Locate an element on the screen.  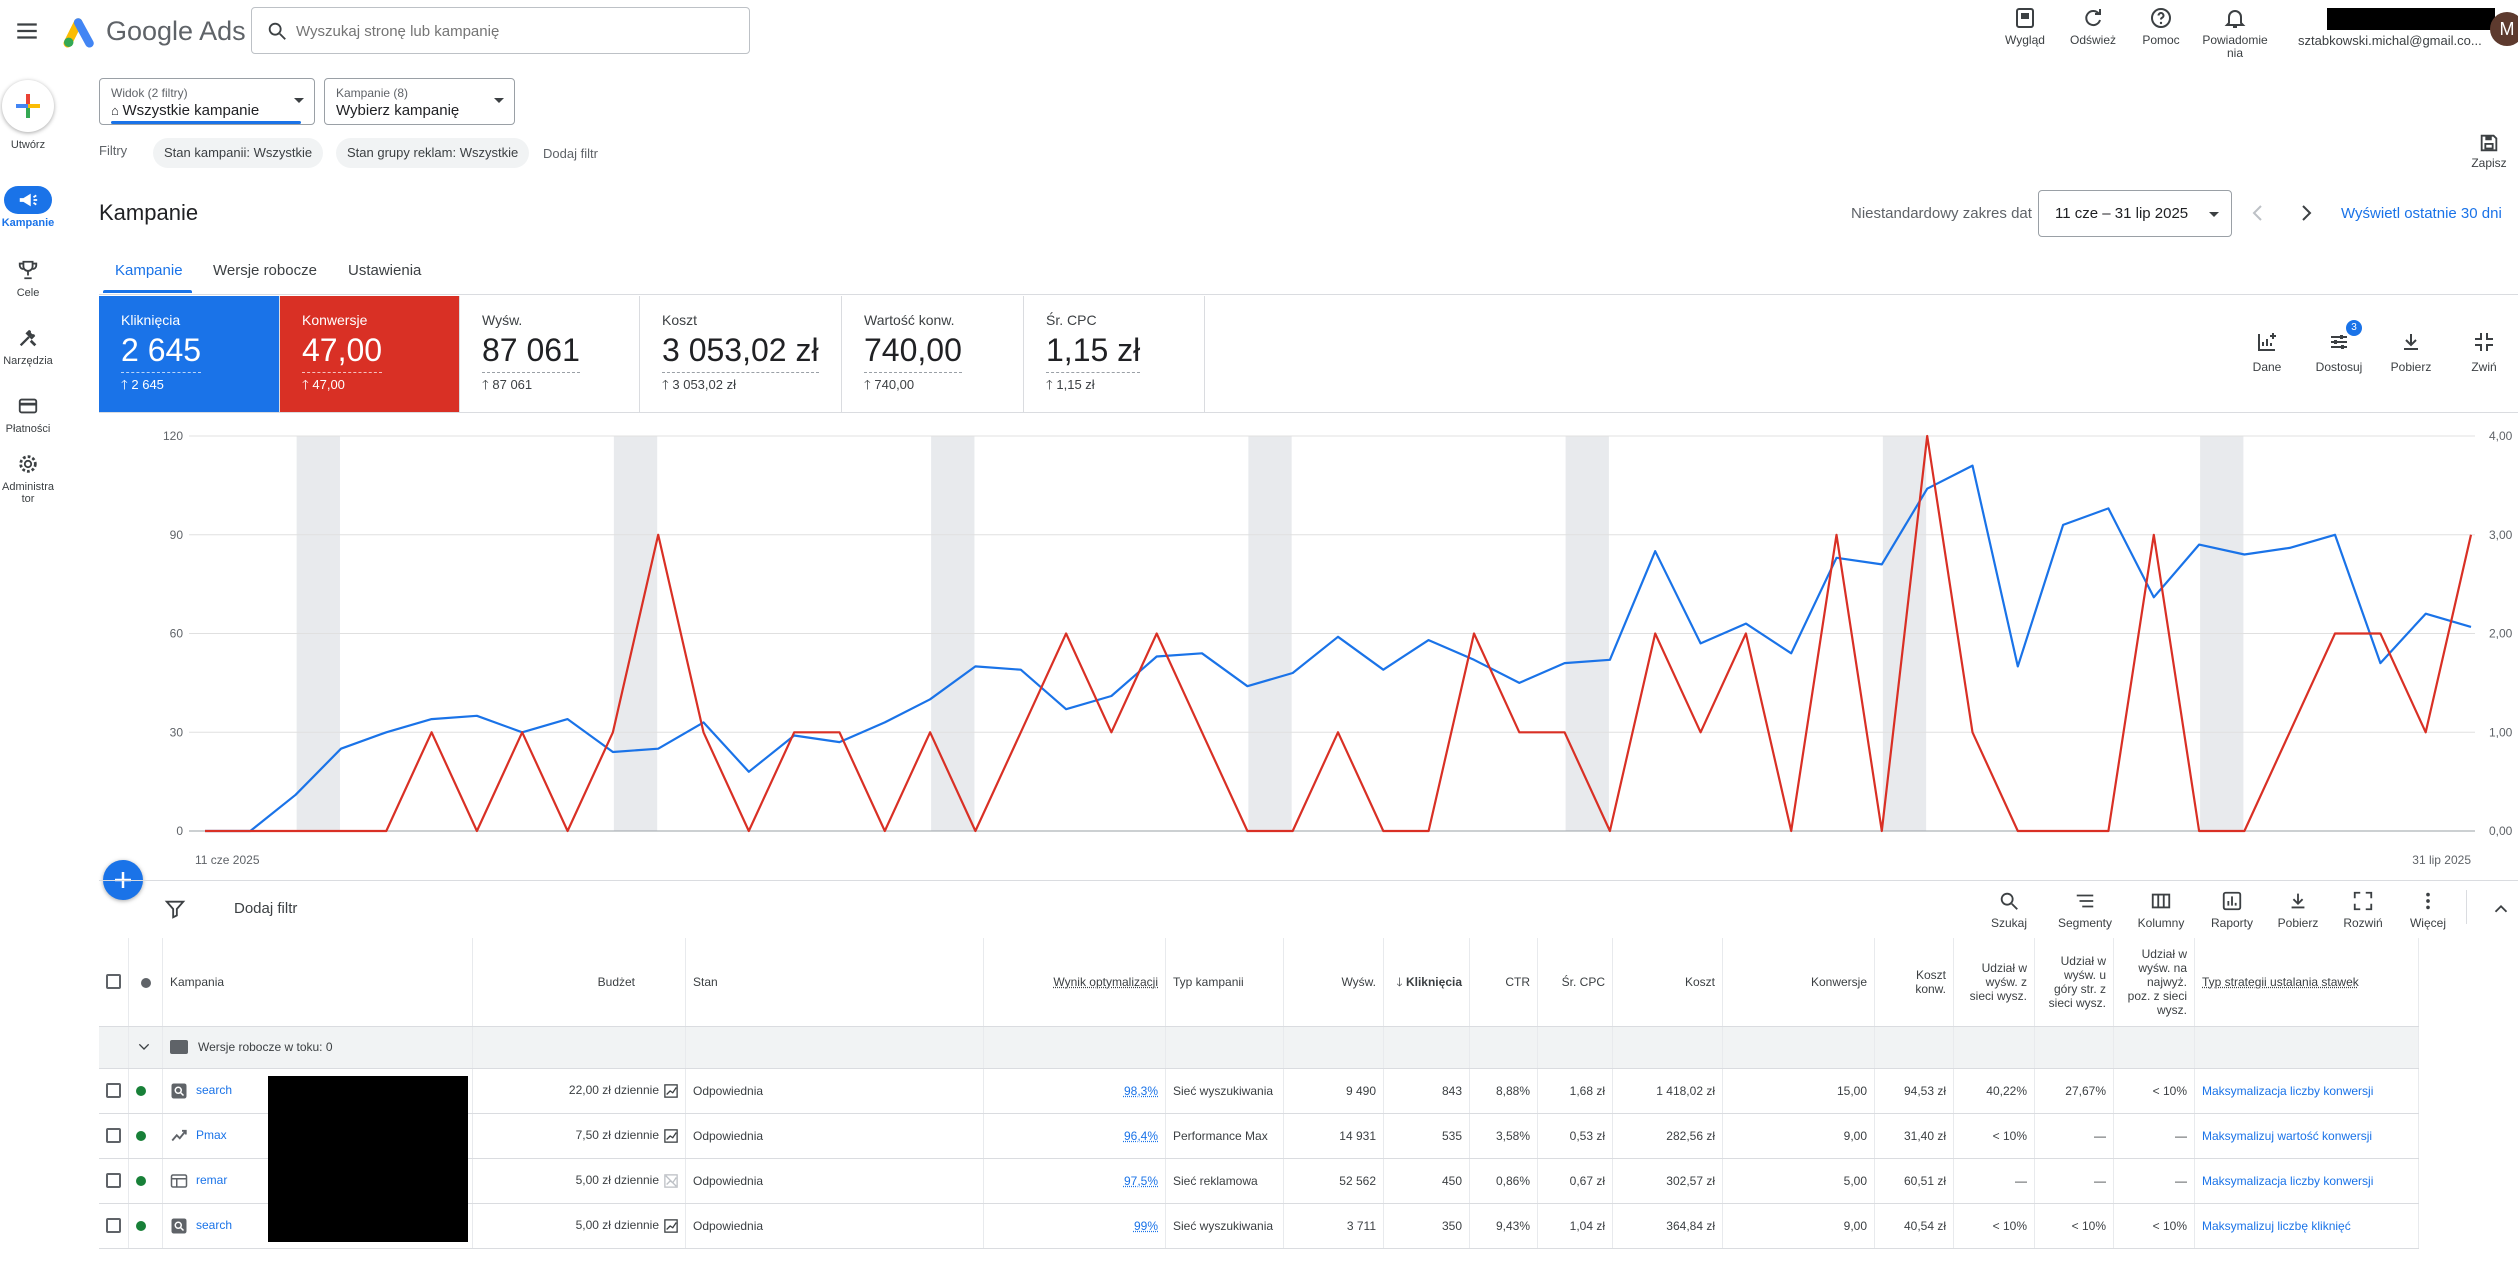
filter-chip-campaign-status: Stan kampanii: Wszystkie is located at coordinates (238, 153).